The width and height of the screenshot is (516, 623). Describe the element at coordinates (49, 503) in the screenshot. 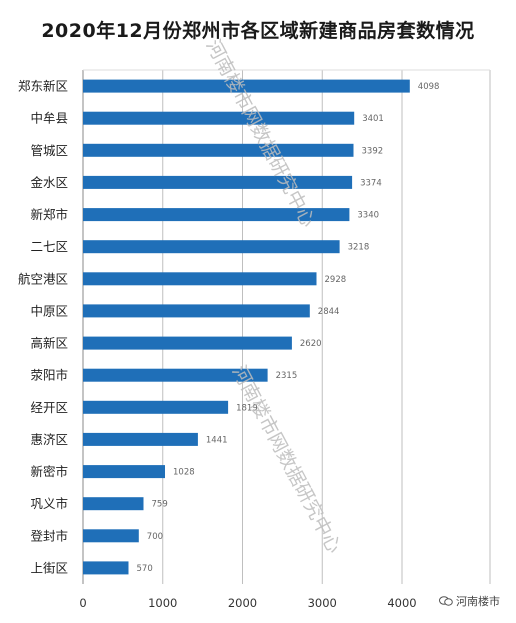

I see `category-label: 巩义市` at that location.